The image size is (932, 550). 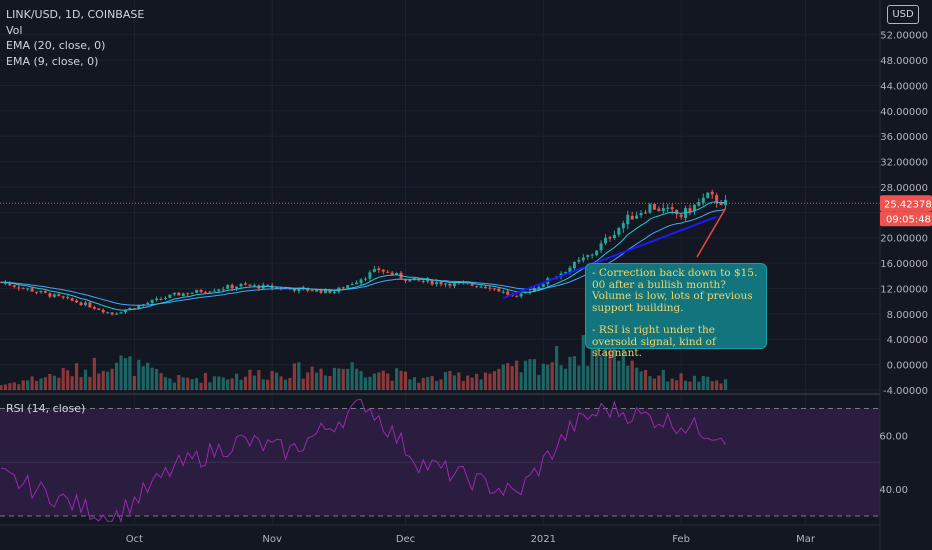 I want to click on trendline, so click(x=610, y=257).